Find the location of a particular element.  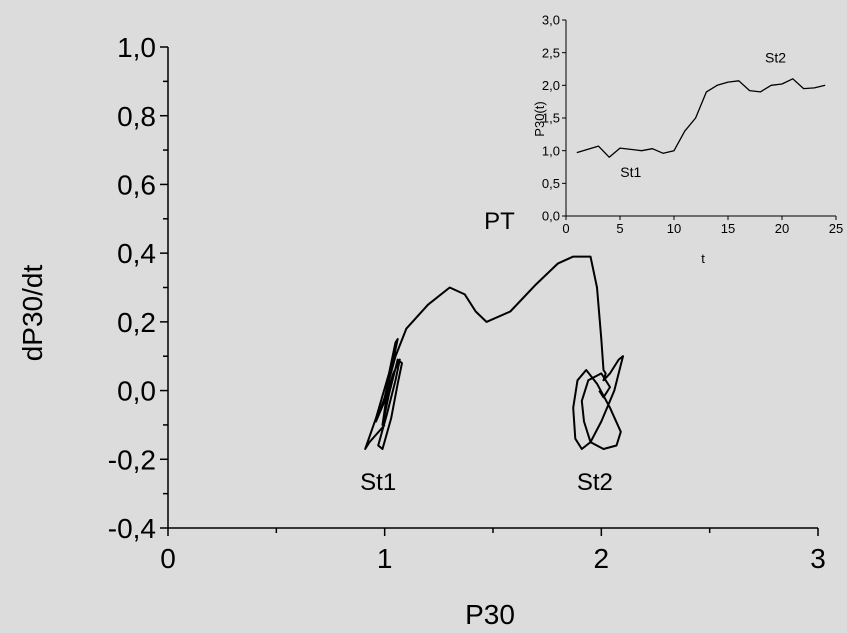

annotation-st2: St2 is located at coordinates (595, 482).